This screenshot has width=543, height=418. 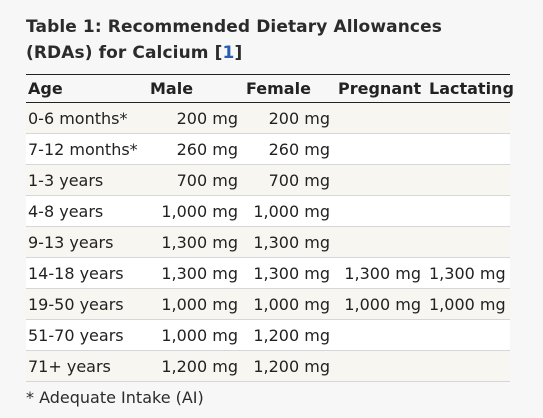 I want to click on cell-male: 1,200 mg, so click(x=196, y=366).